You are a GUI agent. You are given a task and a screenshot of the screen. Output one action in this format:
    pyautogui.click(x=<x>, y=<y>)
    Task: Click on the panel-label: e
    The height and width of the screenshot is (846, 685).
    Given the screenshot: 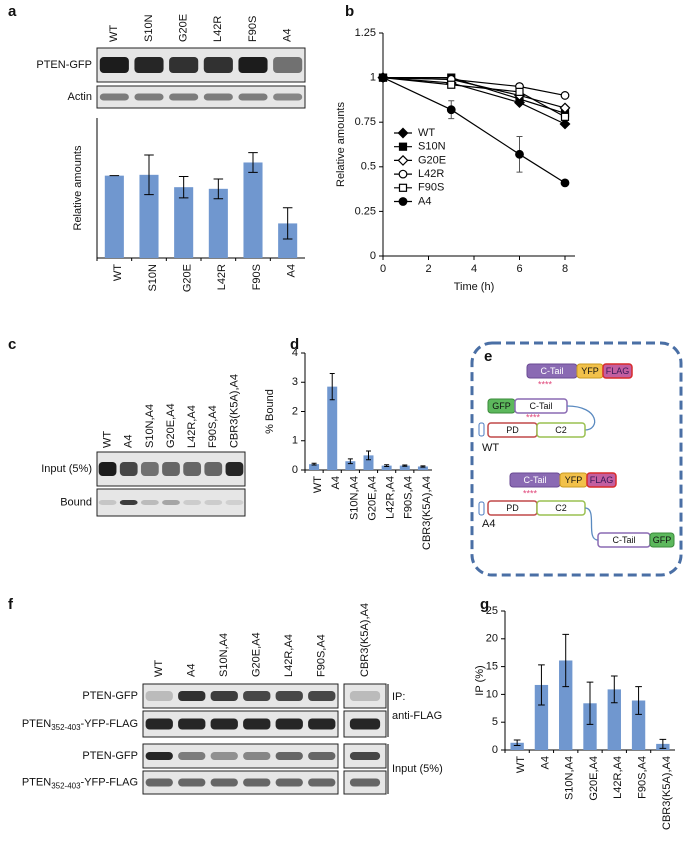 What is the action you would take?
    pyautogui.click(x=488, y=356)
    